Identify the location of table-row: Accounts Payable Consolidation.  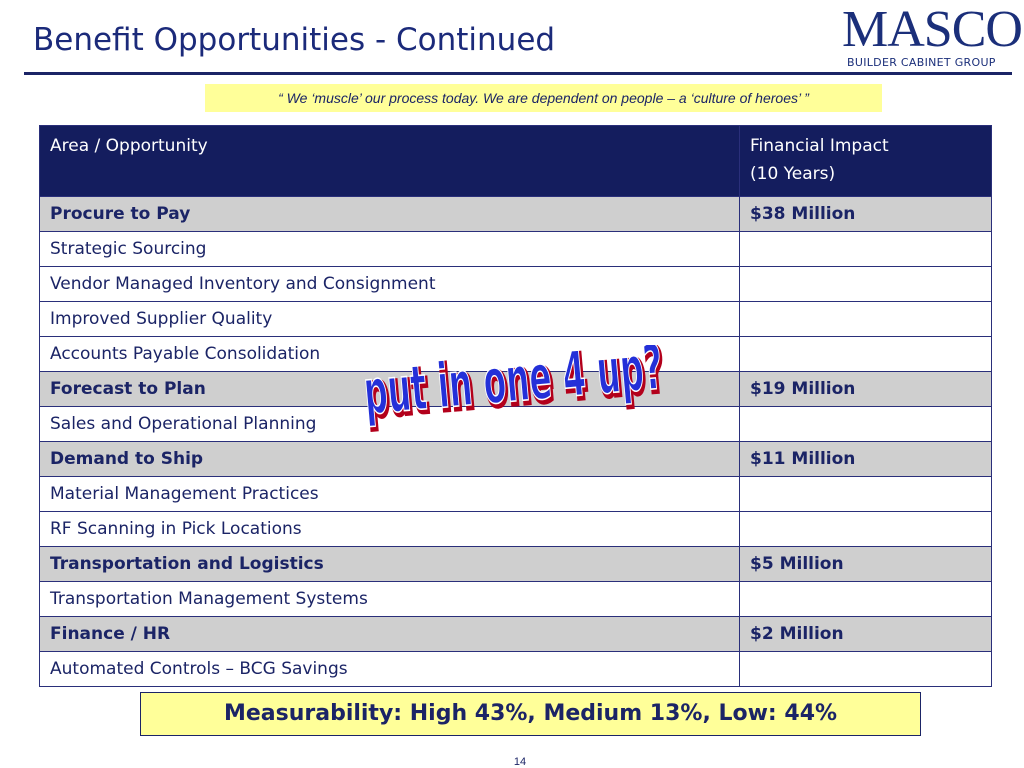
(515, 354).